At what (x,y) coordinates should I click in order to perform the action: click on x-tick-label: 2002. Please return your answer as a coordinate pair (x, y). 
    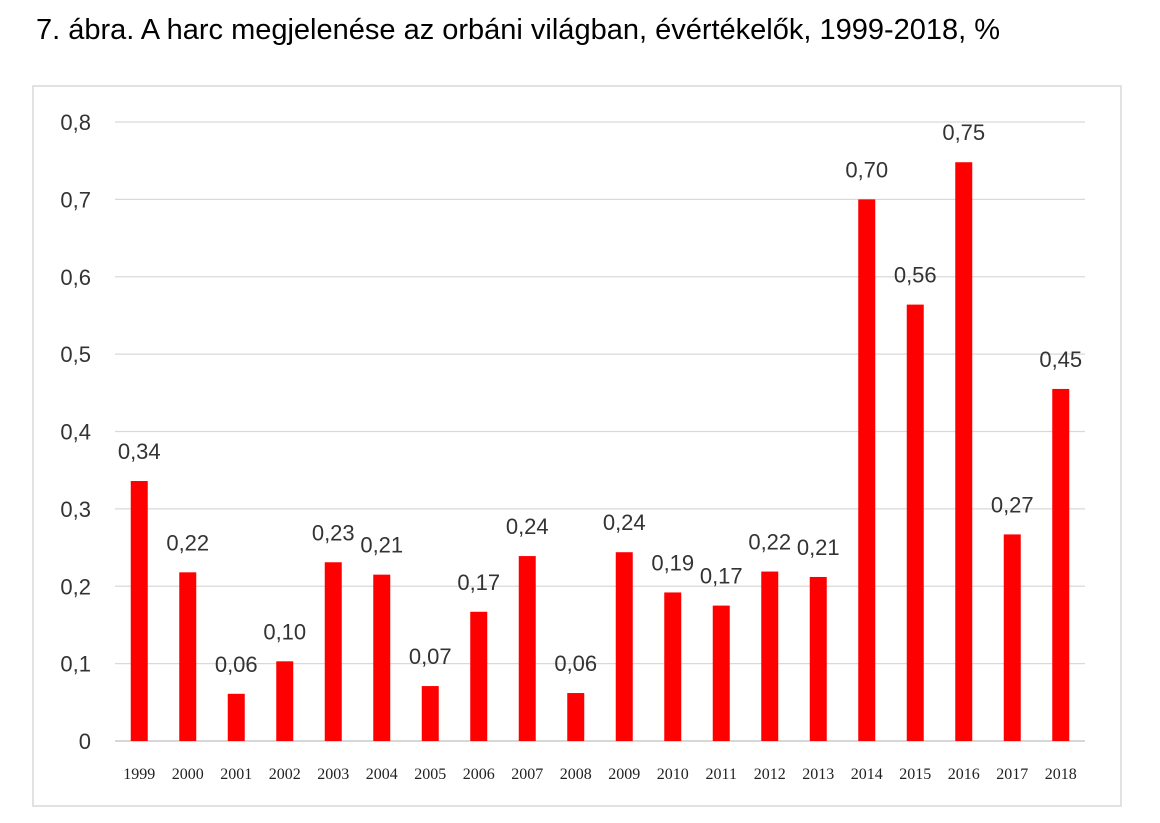
    Looking at the image, I should click on (285, 774).